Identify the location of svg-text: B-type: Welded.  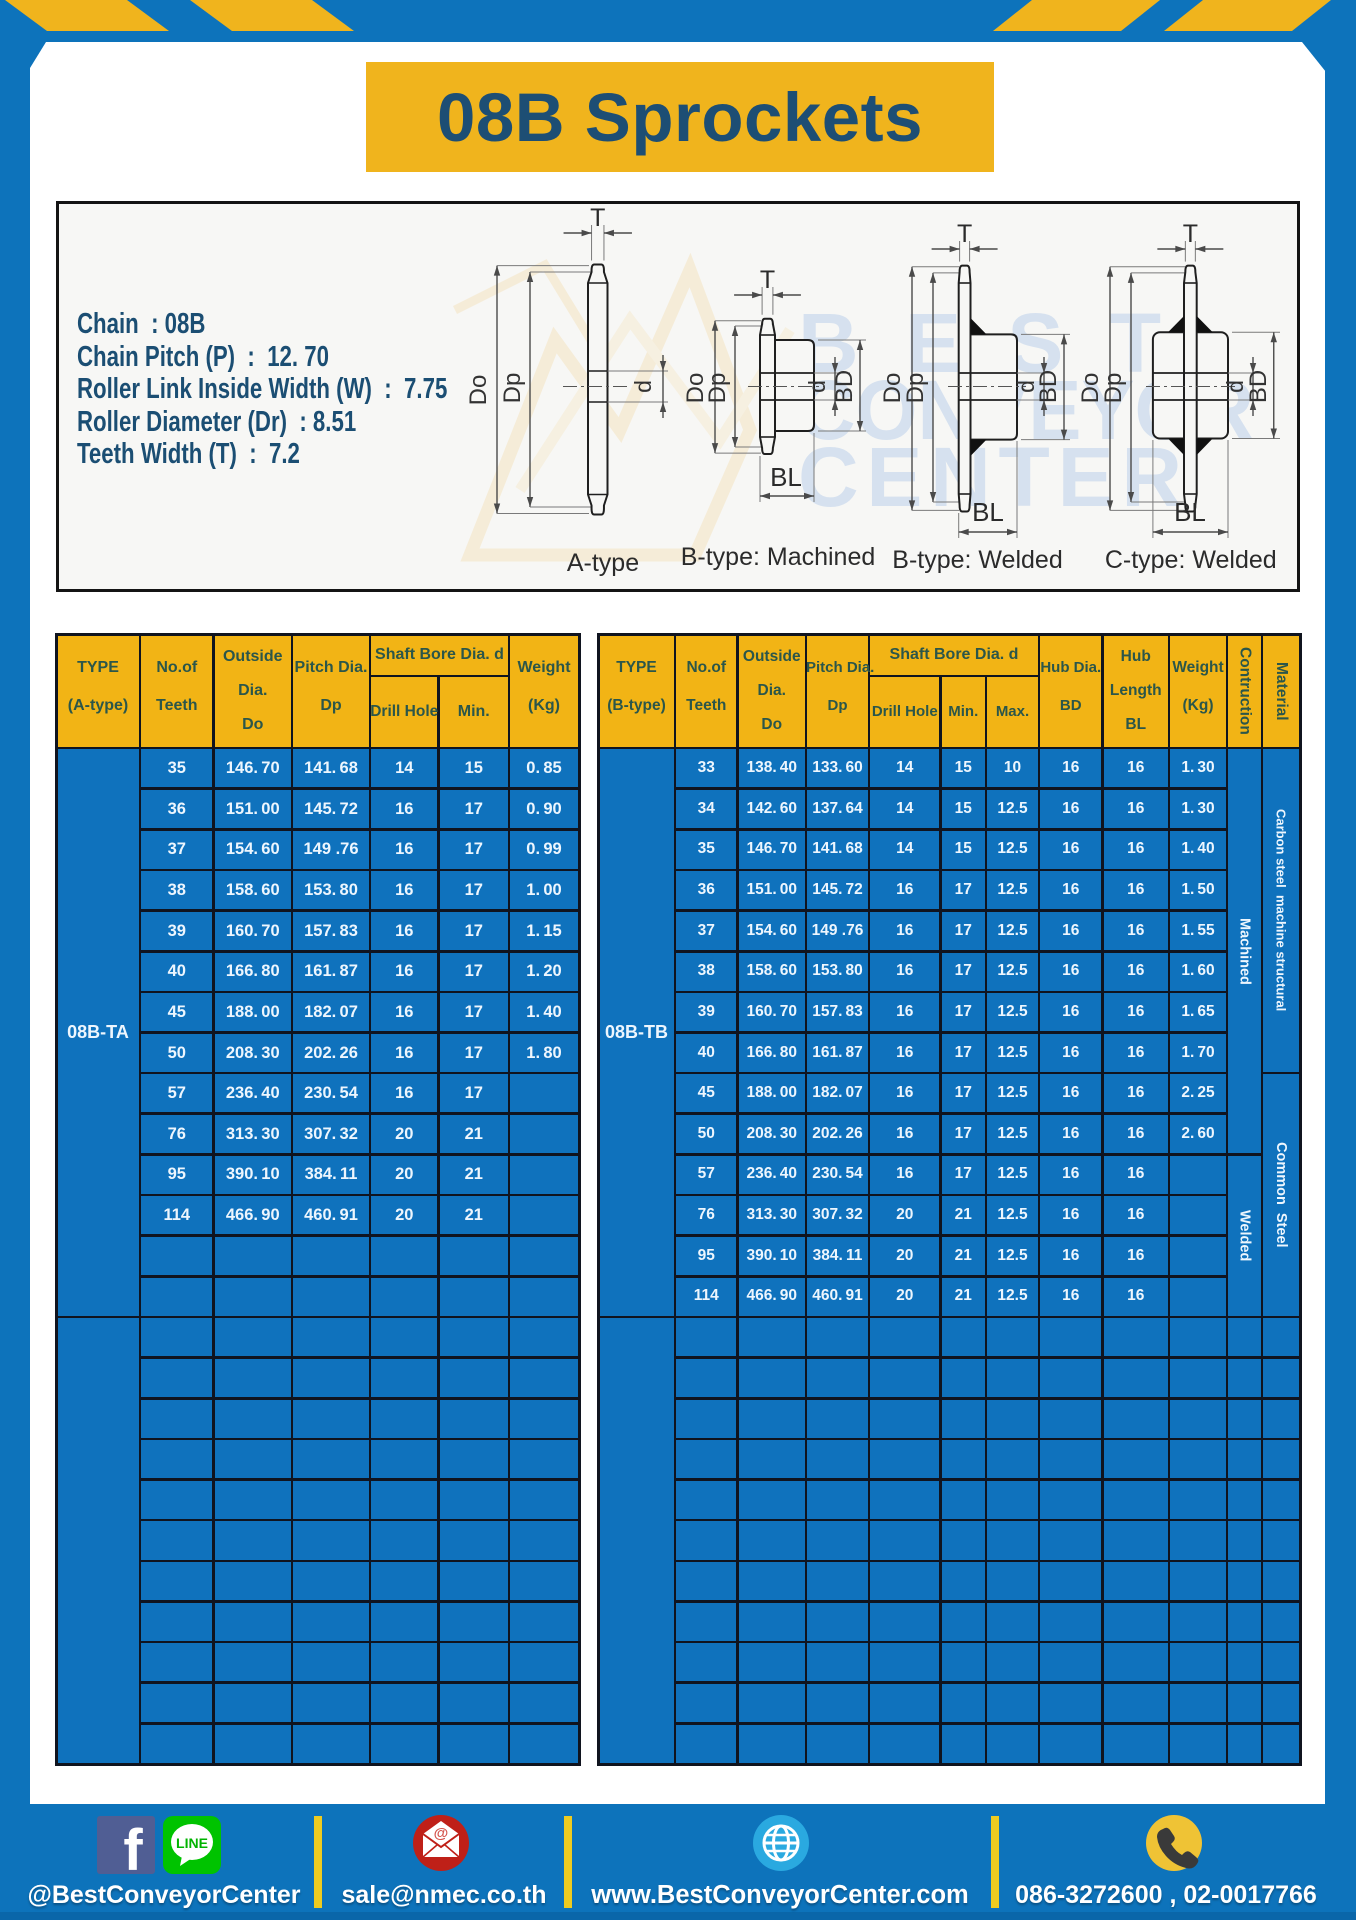
(977, 560).